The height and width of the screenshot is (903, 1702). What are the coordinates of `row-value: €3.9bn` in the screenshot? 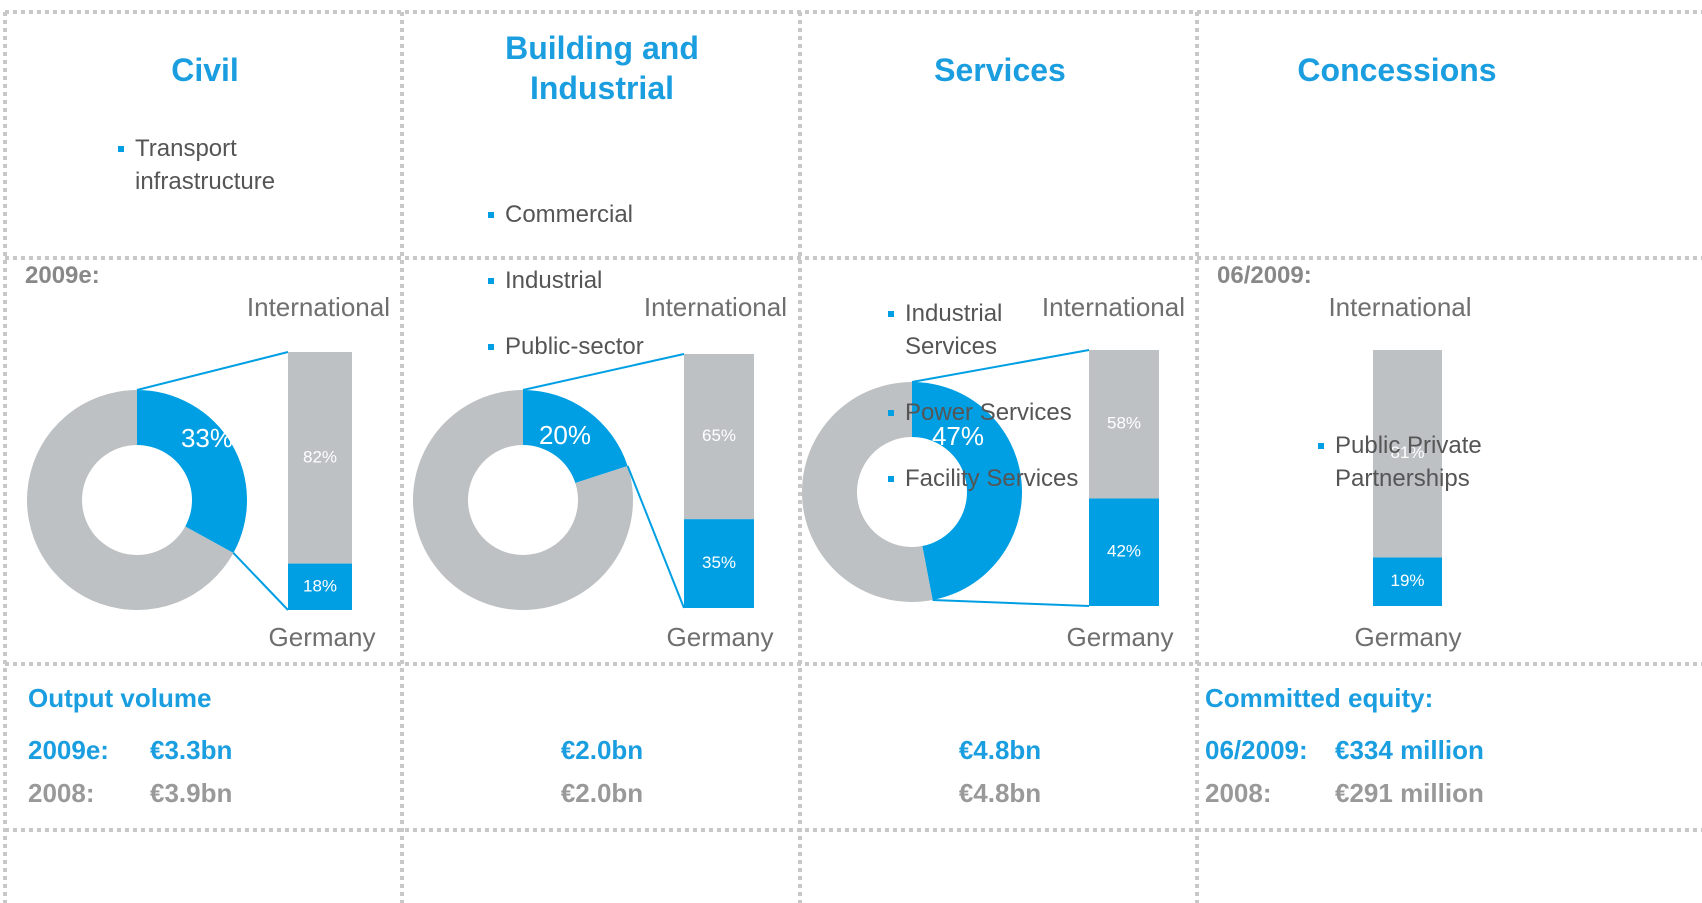 It's located at (191, 793).